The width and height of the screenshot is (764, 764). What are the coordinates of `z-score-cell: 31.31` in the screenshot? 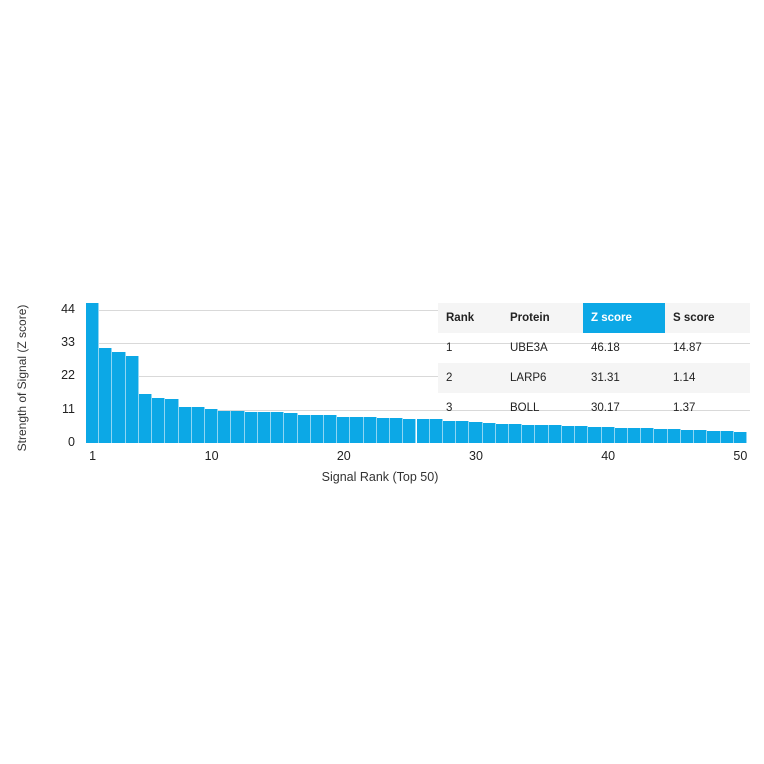 It's located at (605, 378).